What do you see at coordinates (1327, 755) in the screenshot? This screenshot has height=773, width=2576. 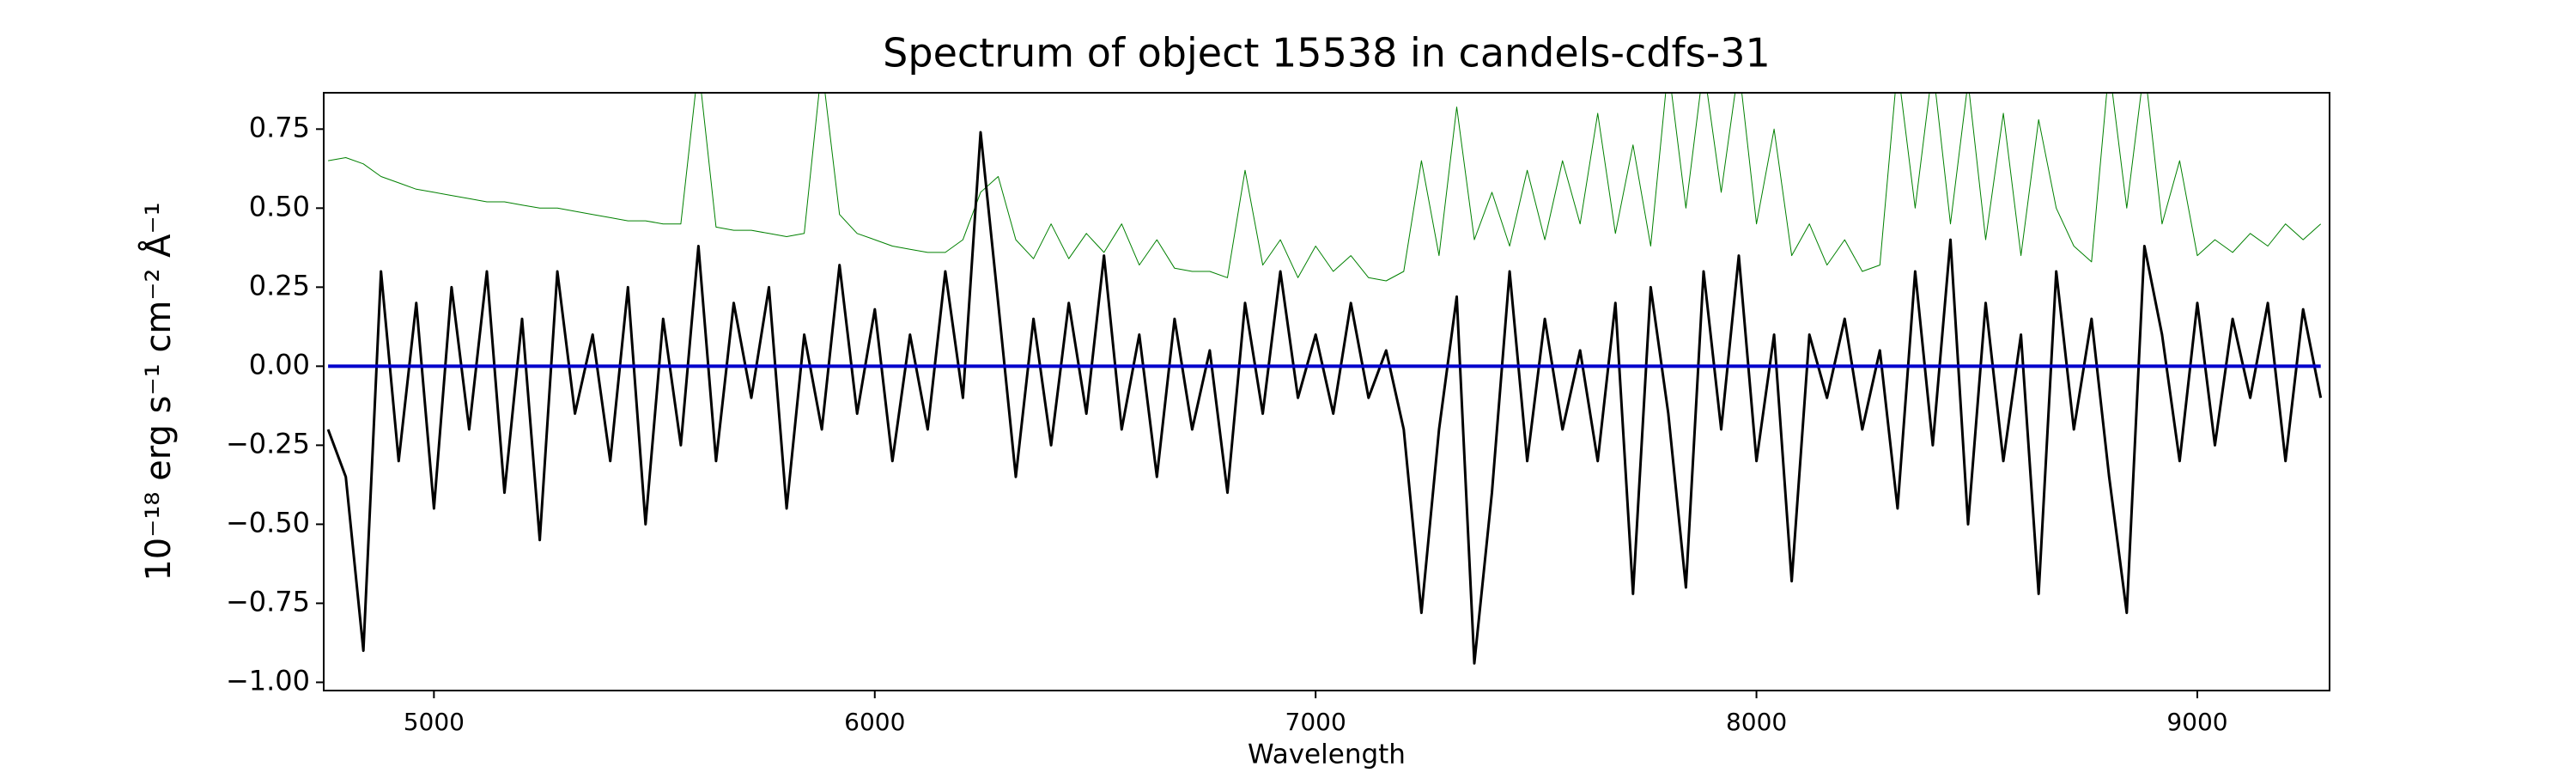 I see `x-axis-label: Wavelength` at bounding box center [1327, 755].